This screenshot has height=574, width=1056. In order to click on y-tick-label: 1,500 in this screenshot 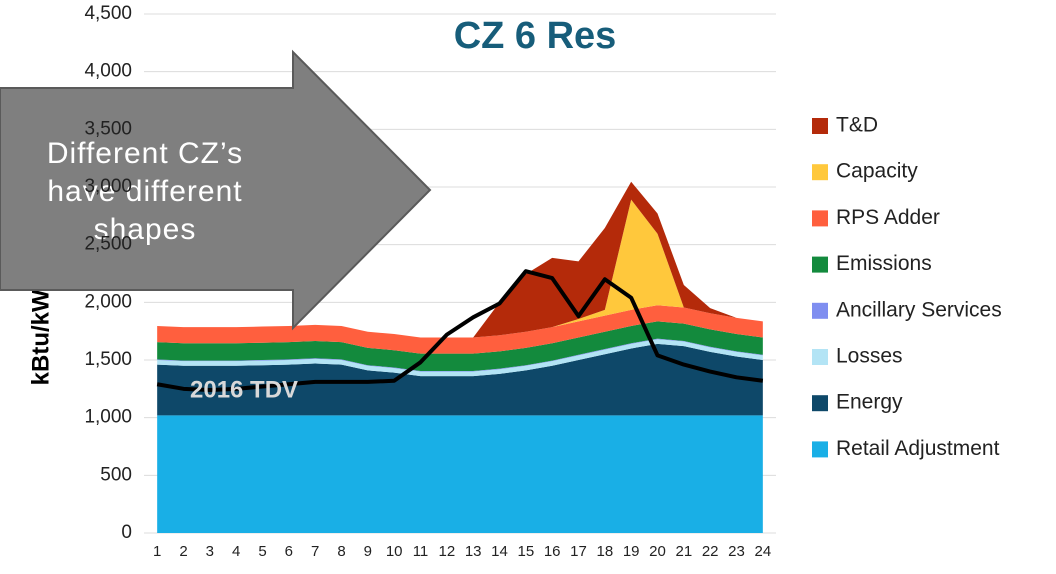, I will do `click(108, 359)`.